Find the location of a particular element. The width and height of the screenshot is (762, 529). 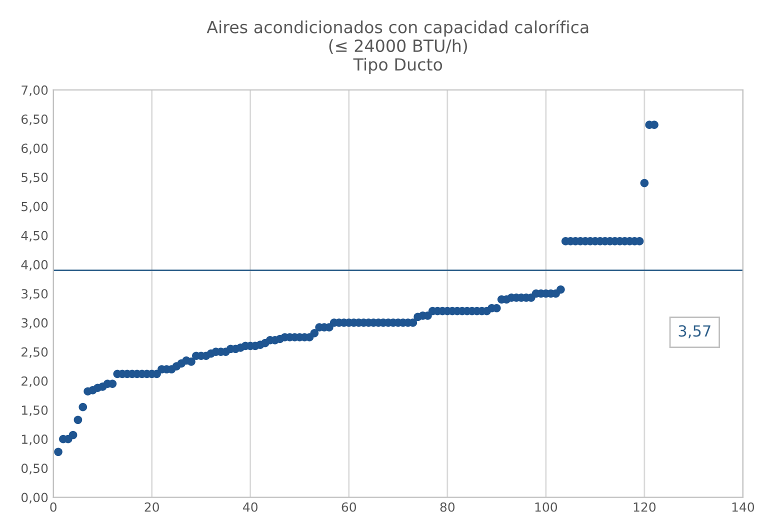

x-tick-label: 80 is located at coordinates (447, 507).